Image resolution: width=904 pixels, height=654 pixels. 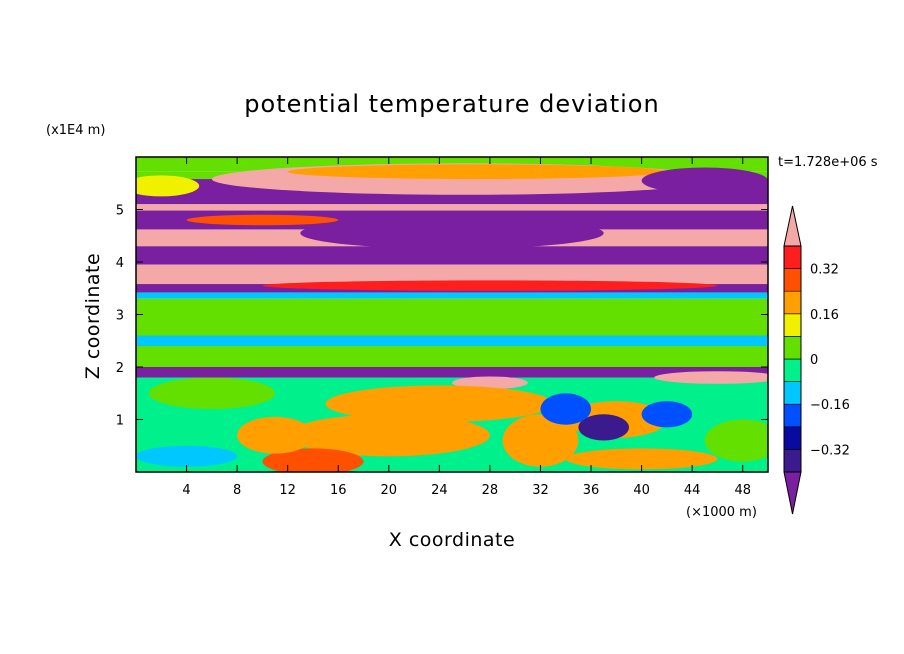 What do you see at coordinates (824, 315) in the screenshot?
I see `colorbar-tick-label: 0.16` at bounding box center [824, 315].